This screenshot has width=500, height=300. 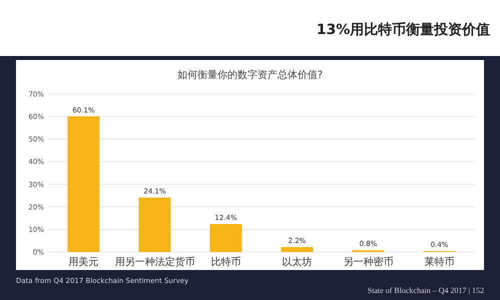 I want to click on x-tick-label: 另一种密币, so click(x=368, y=262).